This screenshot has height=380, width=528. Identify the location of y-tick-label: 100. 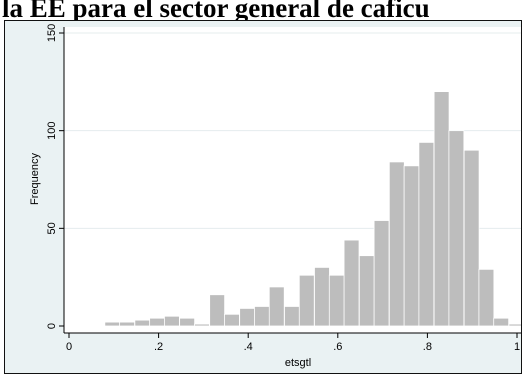
(52, 130).